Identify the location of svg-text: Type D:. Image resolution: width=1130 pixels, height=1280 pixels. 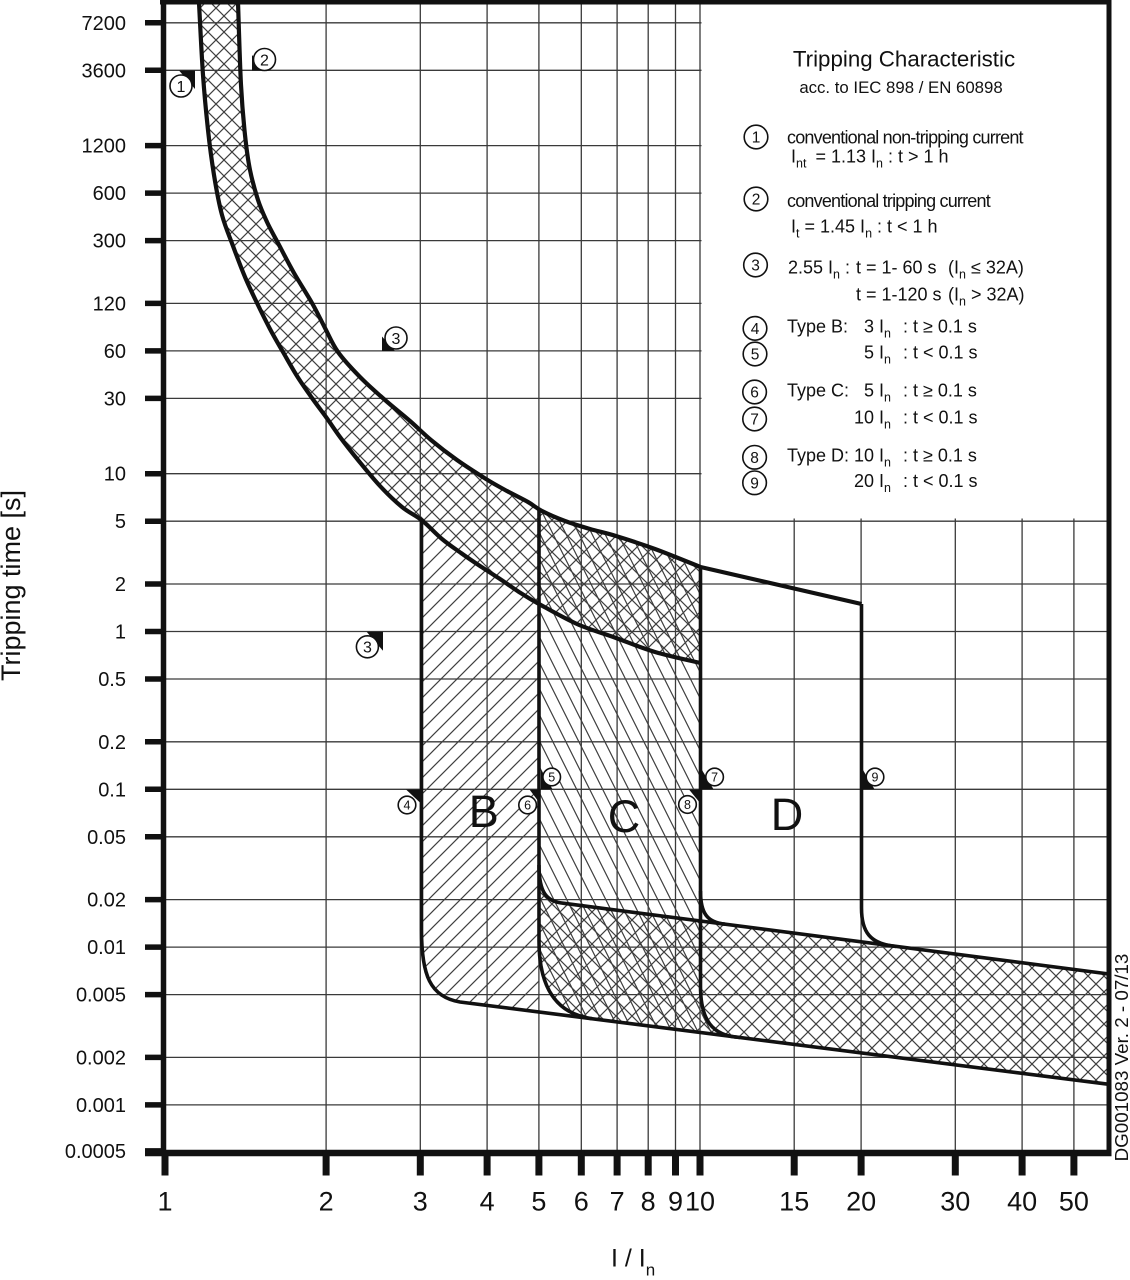
(818, 456).